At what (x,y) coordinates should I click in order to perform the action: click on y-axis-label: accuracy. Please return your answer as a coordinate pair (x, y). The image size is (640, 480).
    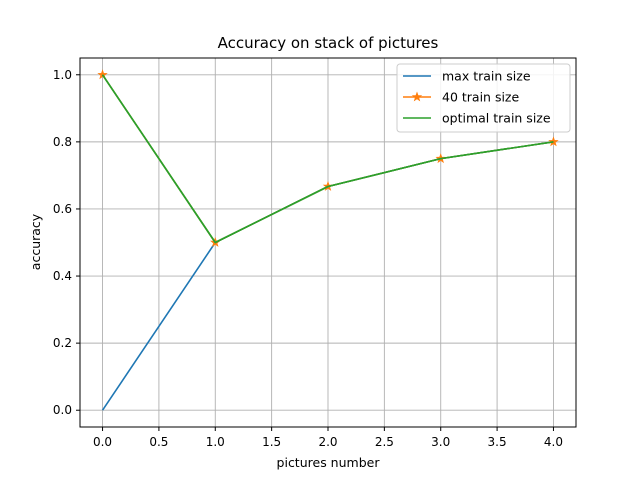
    Looking at the image, I should click on (35, 241).